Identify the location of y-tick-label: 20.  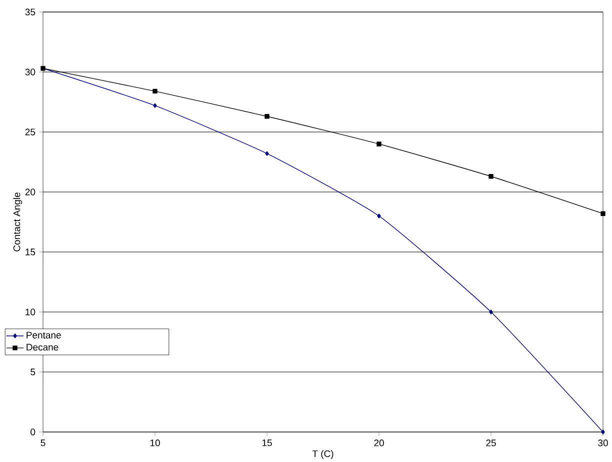
(30, 192).